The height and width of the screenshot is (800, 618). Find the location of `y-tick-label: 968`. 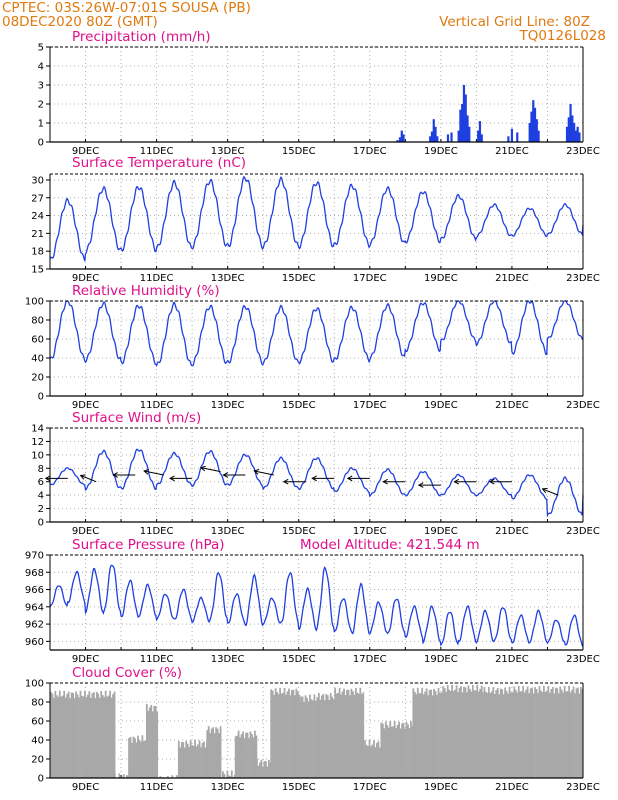

y-tick-label: 968 is located at coordinates (34, 573).